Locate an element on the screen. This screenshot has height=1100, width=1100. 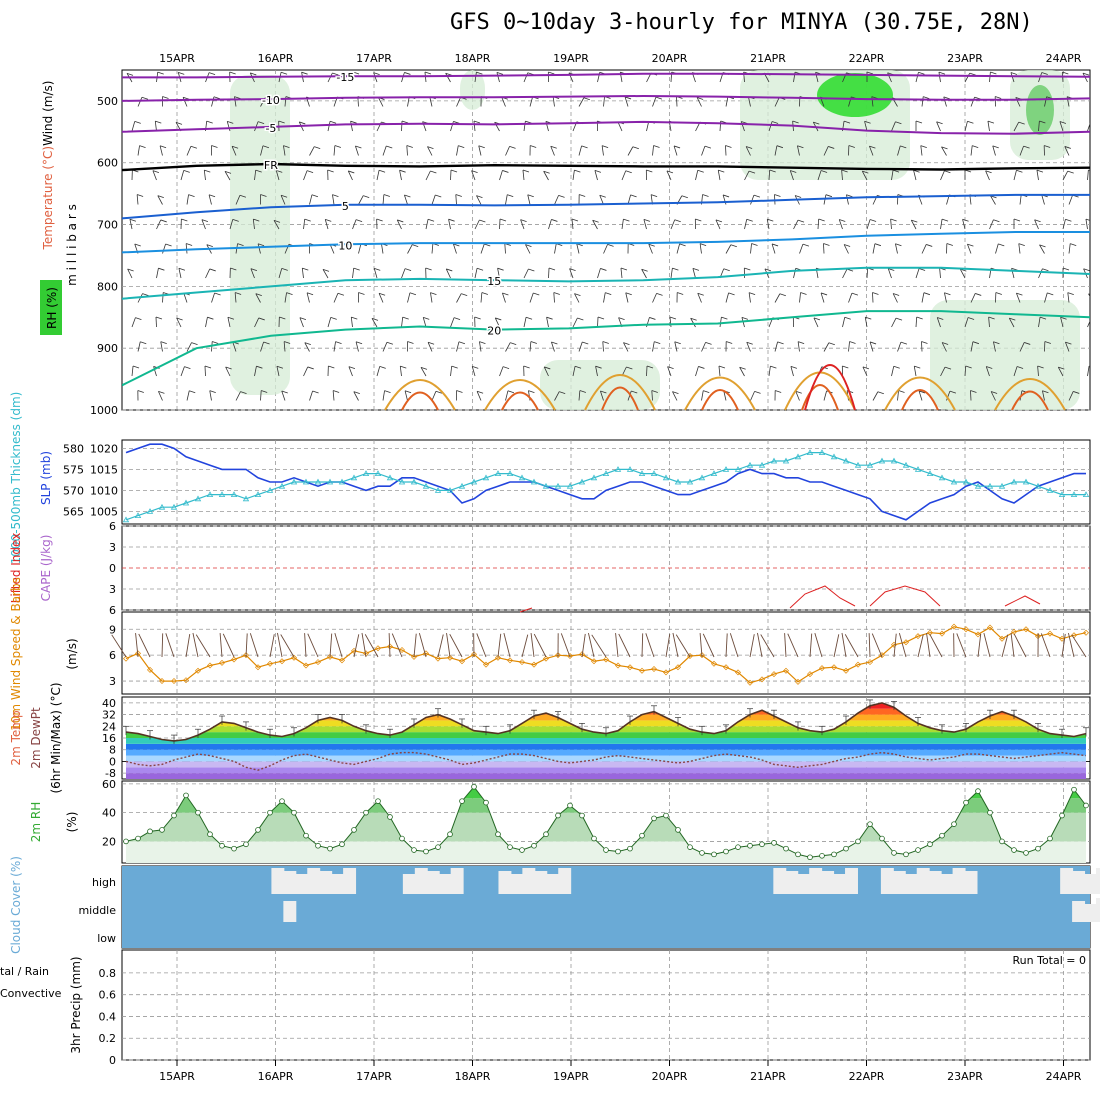
y-tick-label-wind: 3 is located at coordinates (112, 681).